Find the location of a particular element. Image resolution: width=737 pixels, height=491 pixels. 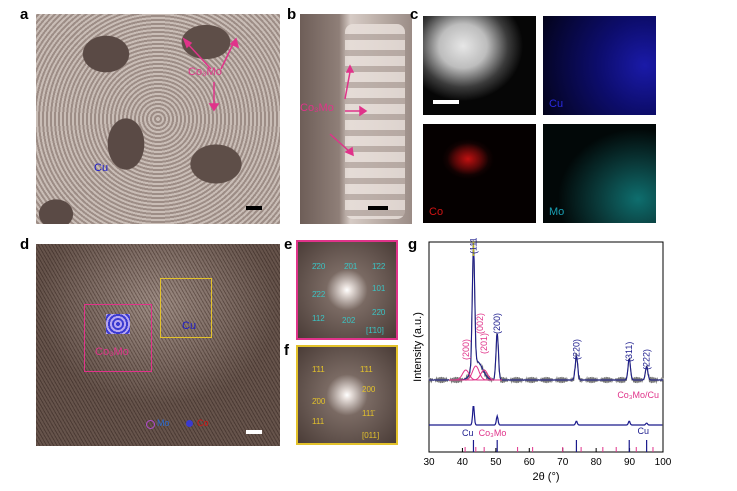

cu-region-box is located at coordinates (186, 308).